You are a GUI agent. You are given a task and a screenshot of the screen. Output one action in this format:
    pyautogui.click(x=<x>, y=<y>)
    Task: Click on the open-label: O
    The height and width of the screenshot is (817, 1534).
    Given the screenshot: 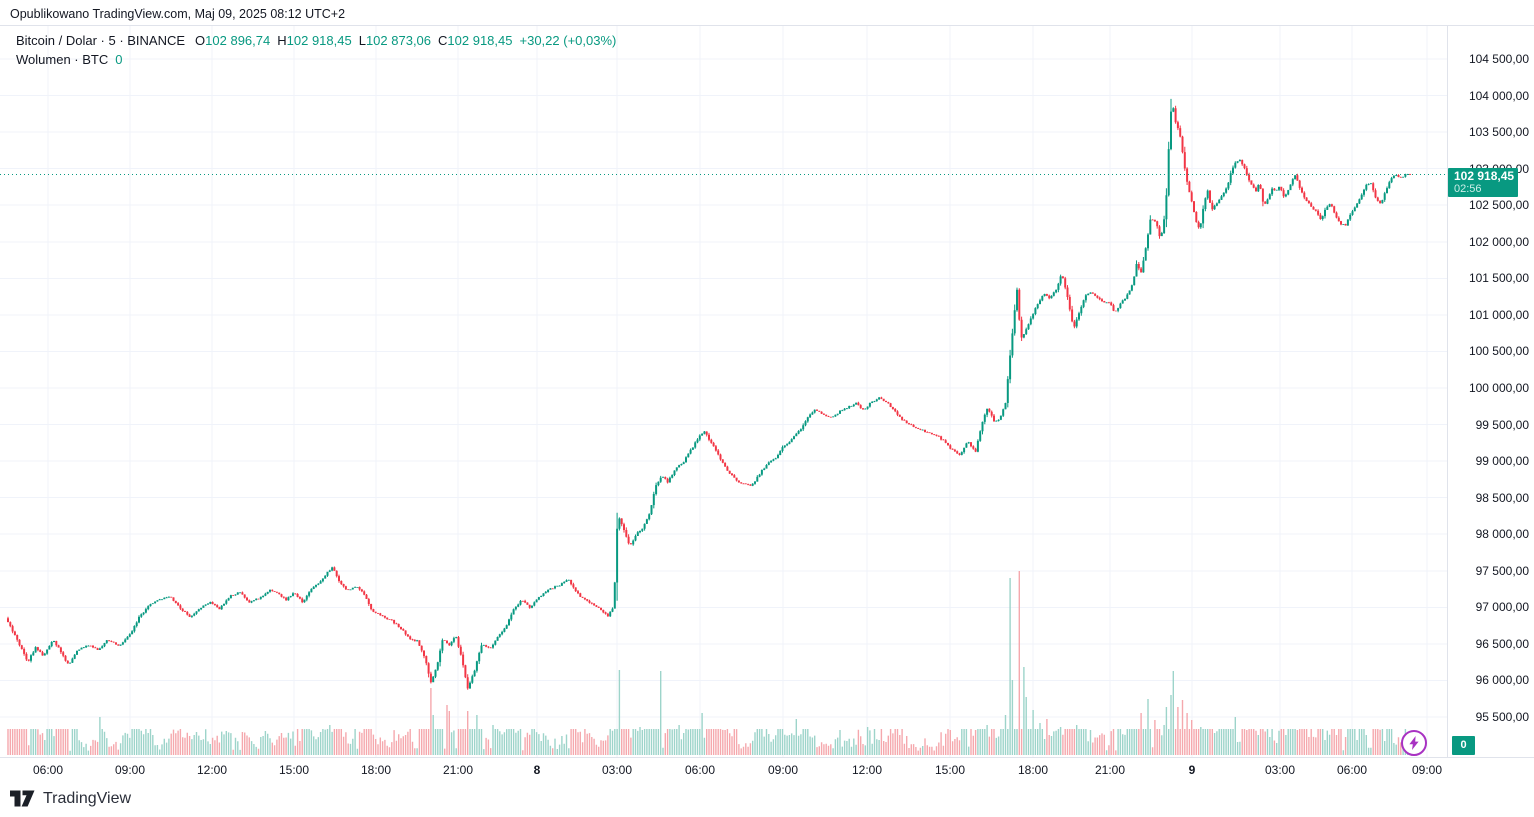 What is the action you would take?
    pyautogui.click(x=200, y=40)
    